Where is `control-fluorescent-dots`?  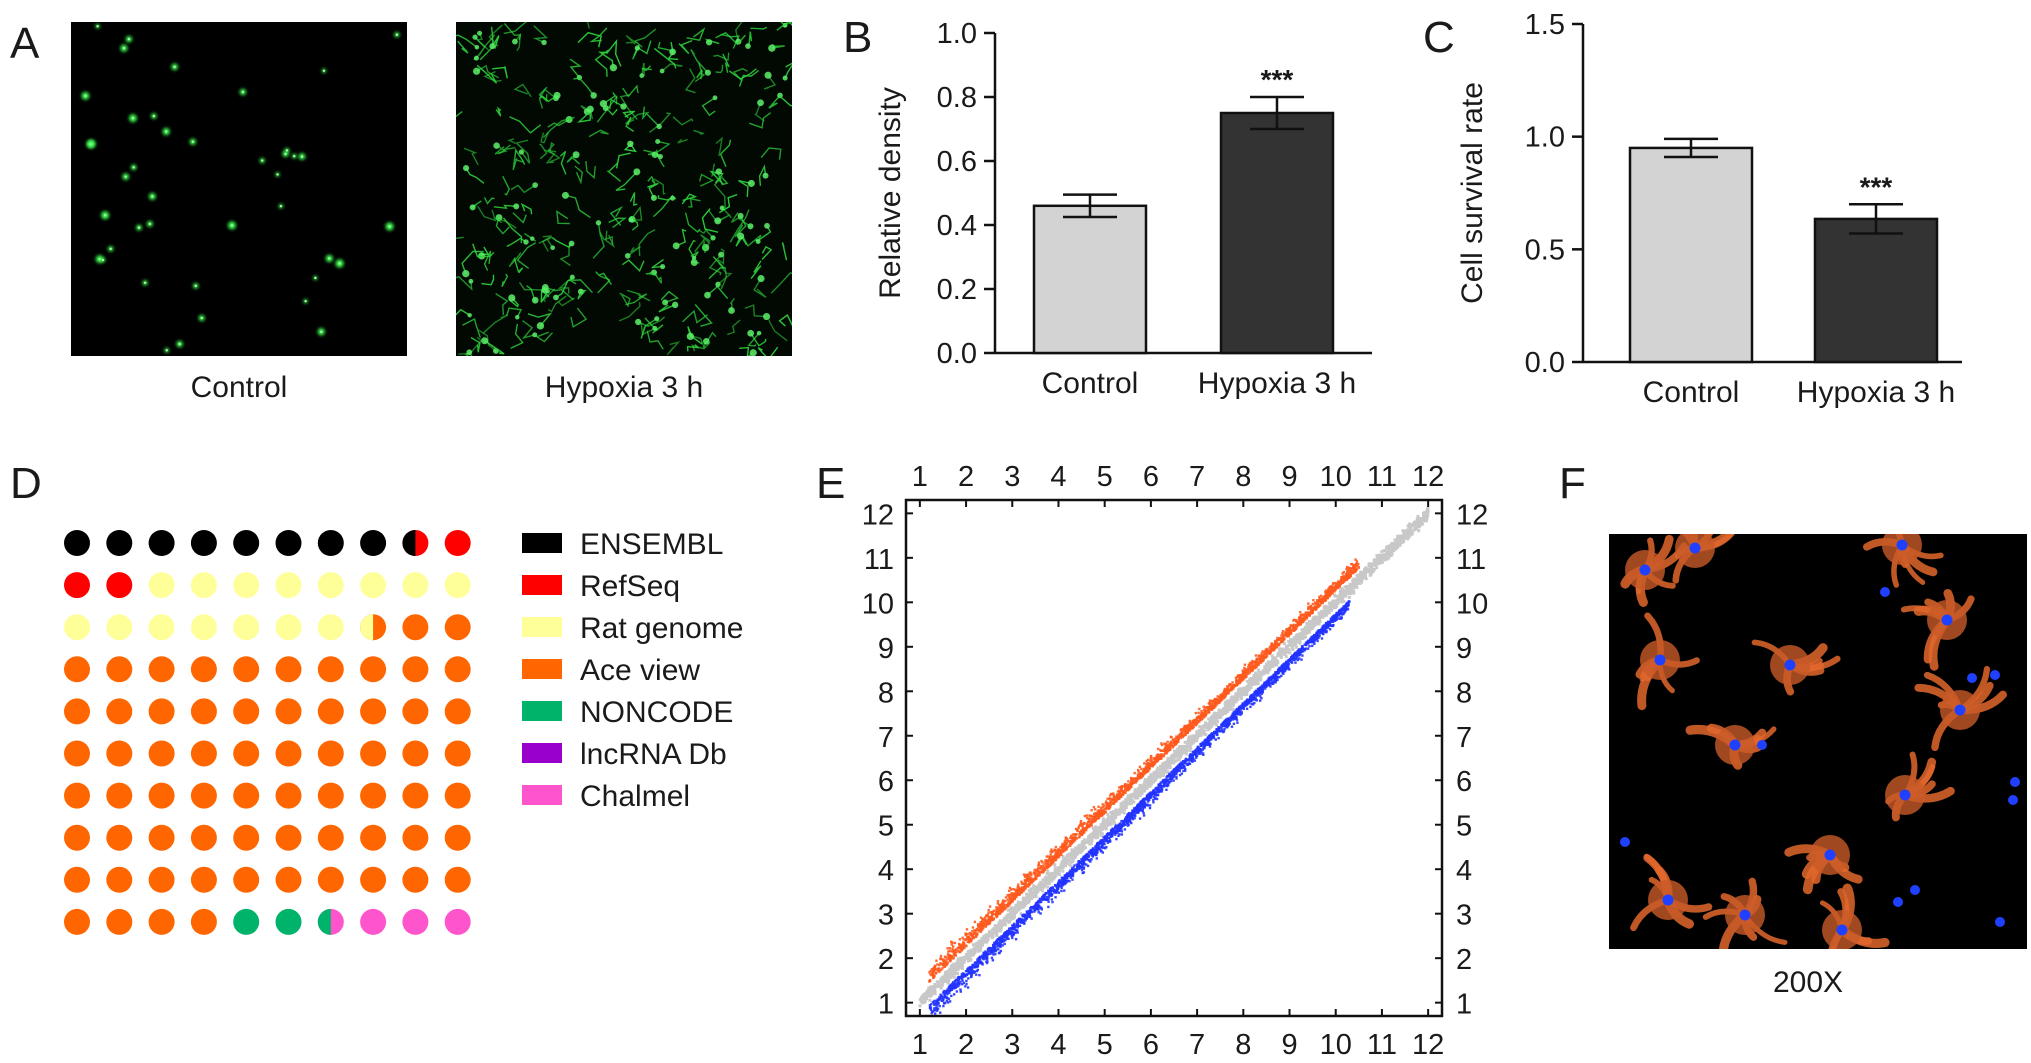 control-fluorescent-dots is located at coordinates (240, 188).